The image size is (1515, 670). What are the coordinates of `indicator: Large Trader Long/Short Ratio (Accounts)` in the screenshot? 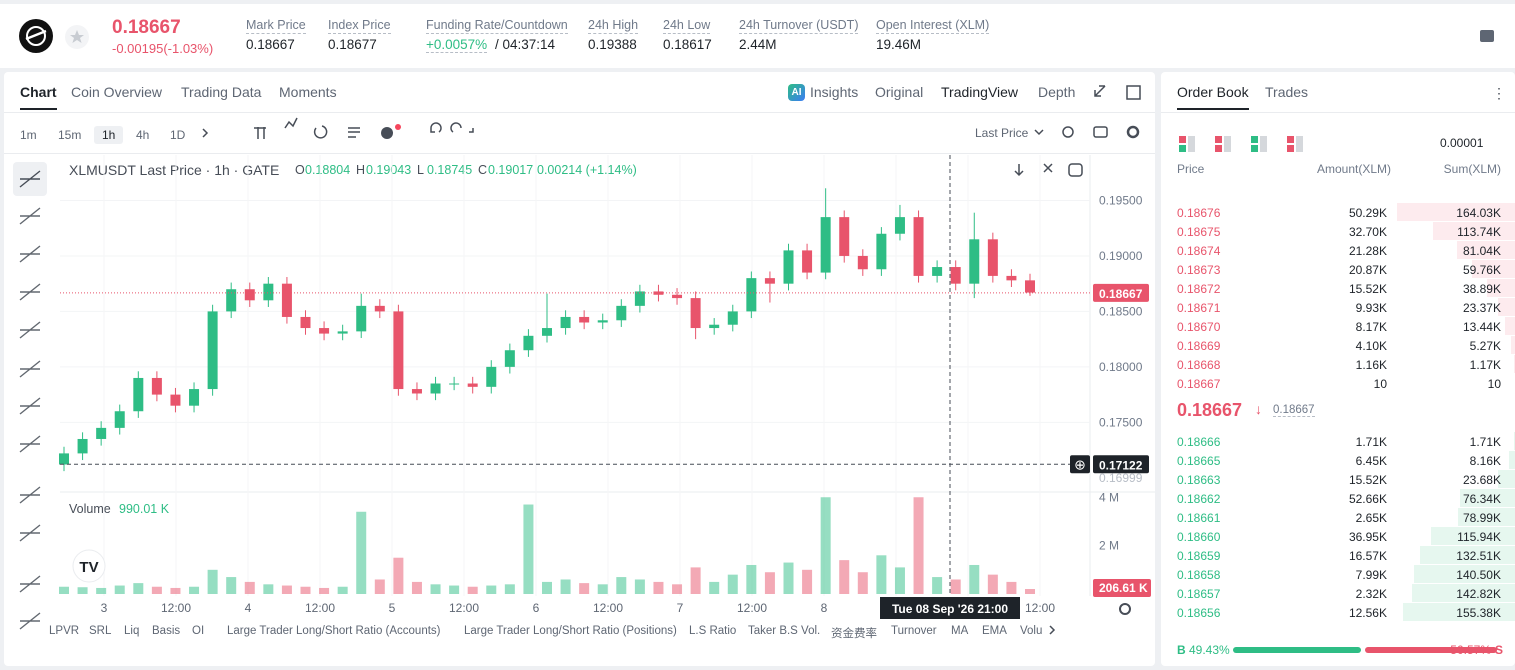 It's located at (334, 631).